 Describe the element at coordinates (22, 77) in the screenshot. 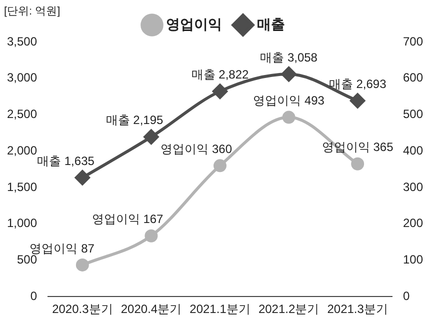

I see `y-tick-label: 3,000` at that location.